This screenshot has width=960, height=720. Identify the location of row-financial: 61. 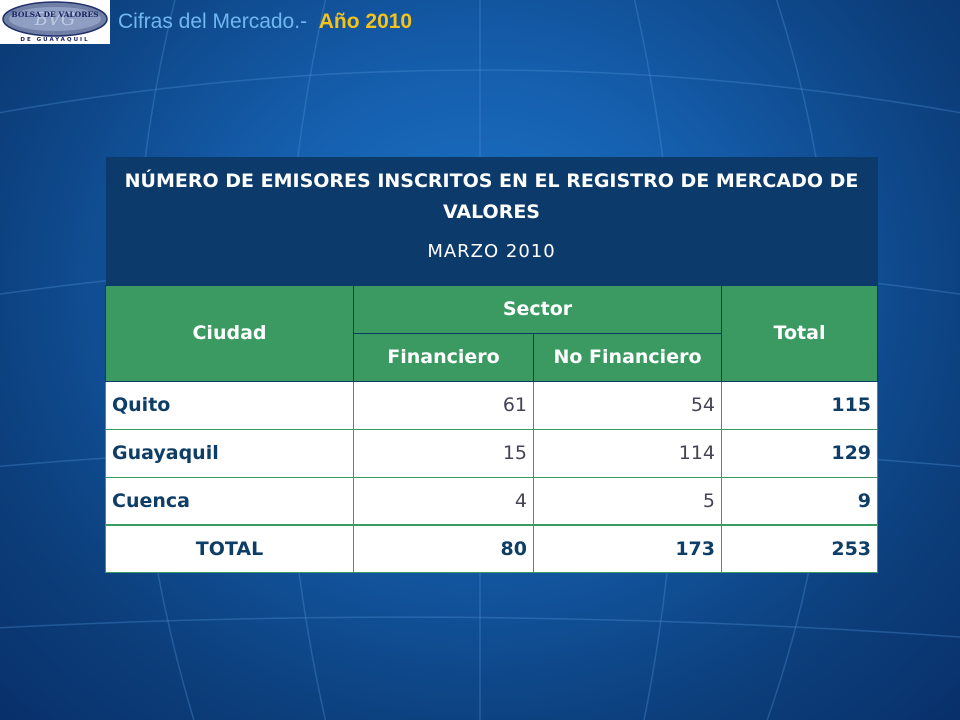
(443, 405).